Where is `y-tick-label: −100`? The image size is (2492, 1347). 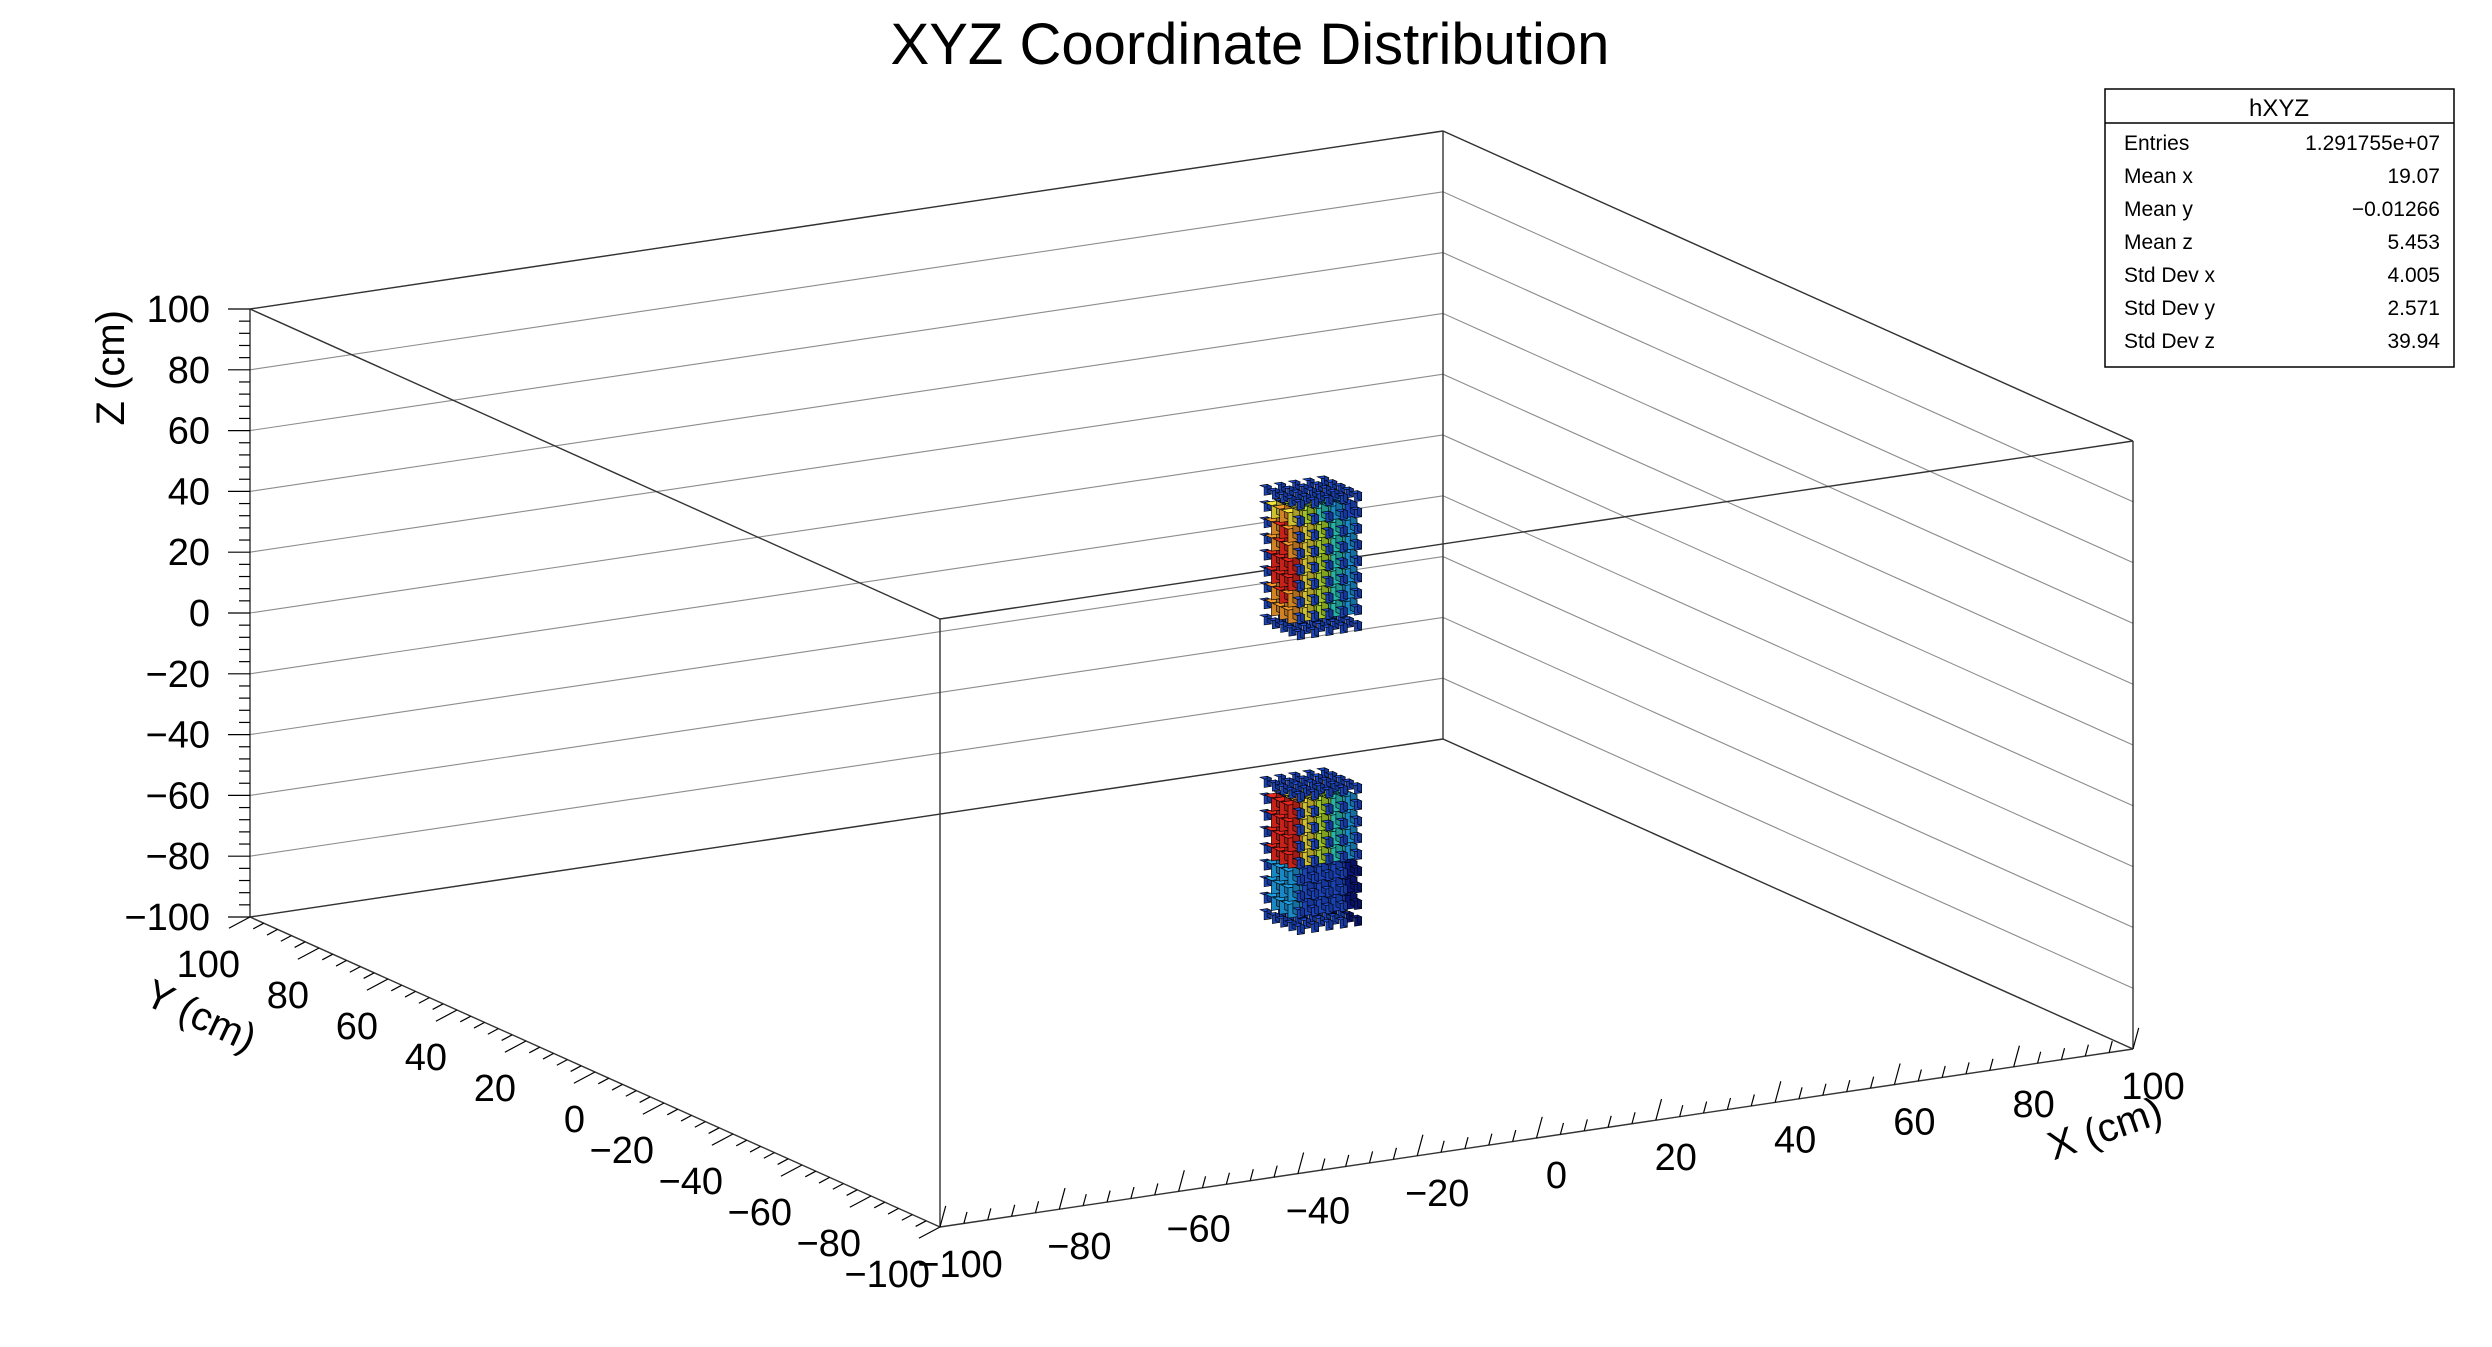
y-tick-label: −100 is located at coordinates (887, 1275).